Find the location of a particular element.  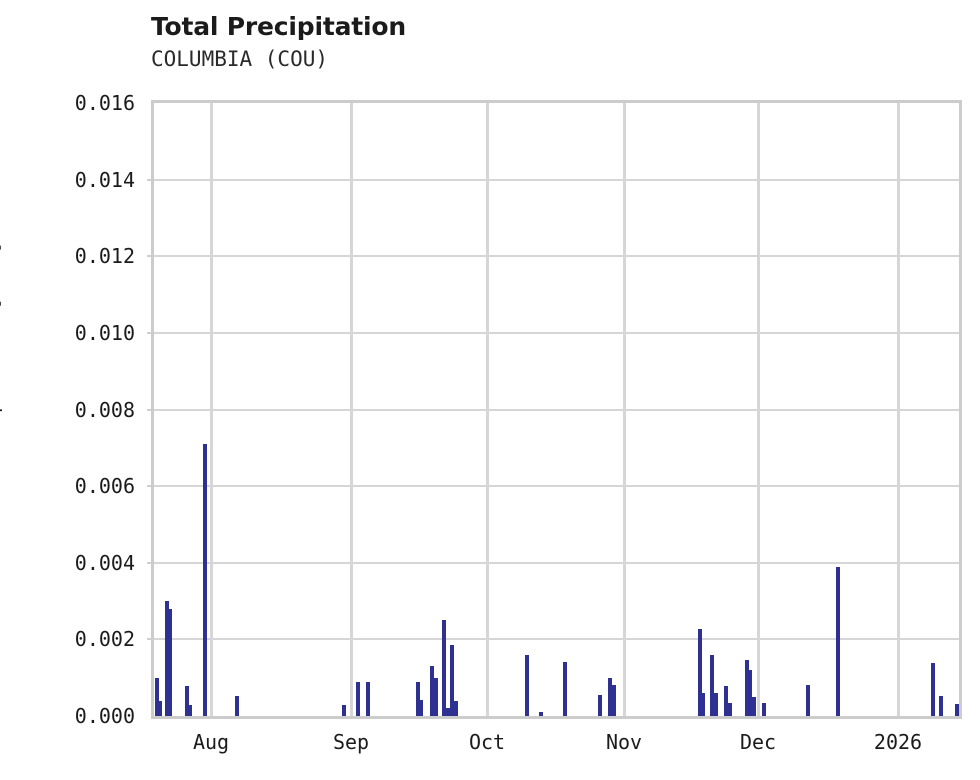

x-axis-tick-label: Nov is located at coordinates (624, 742).